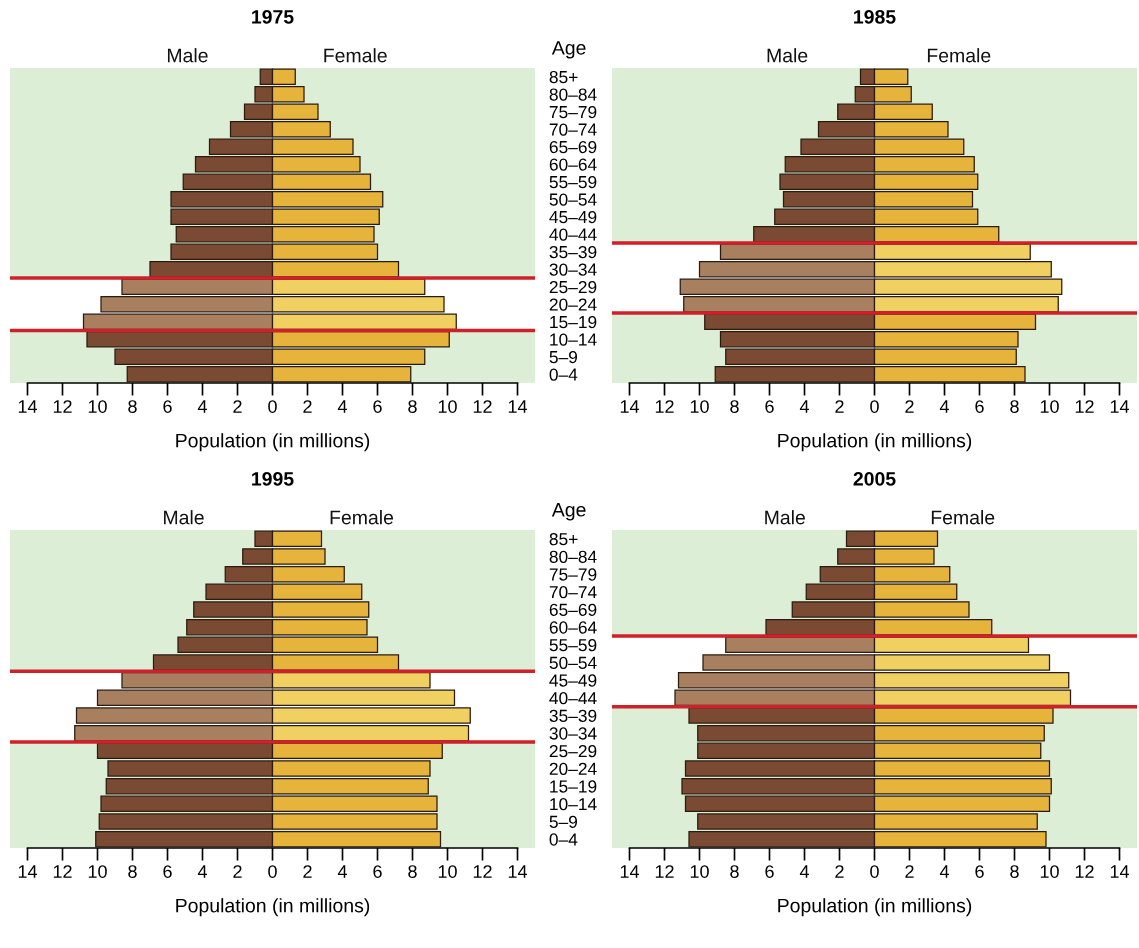 This screenshot has height=948, width=1139. Describe the element at coordinates (573, 304) in the screenshot. I see `y-tick-label: 20–24` at that location.